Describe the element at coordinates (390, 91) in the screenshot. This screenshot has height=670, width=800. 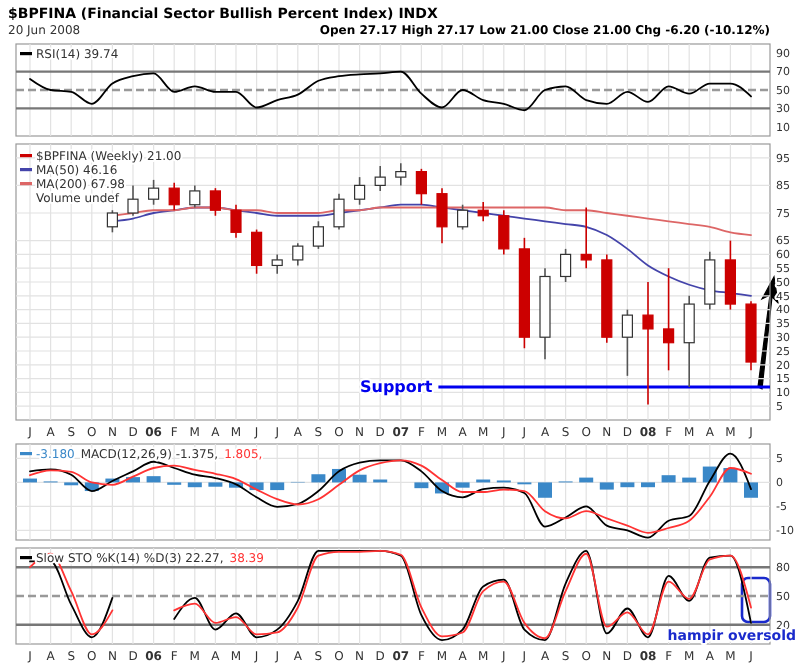
I see `line-series` at that location.